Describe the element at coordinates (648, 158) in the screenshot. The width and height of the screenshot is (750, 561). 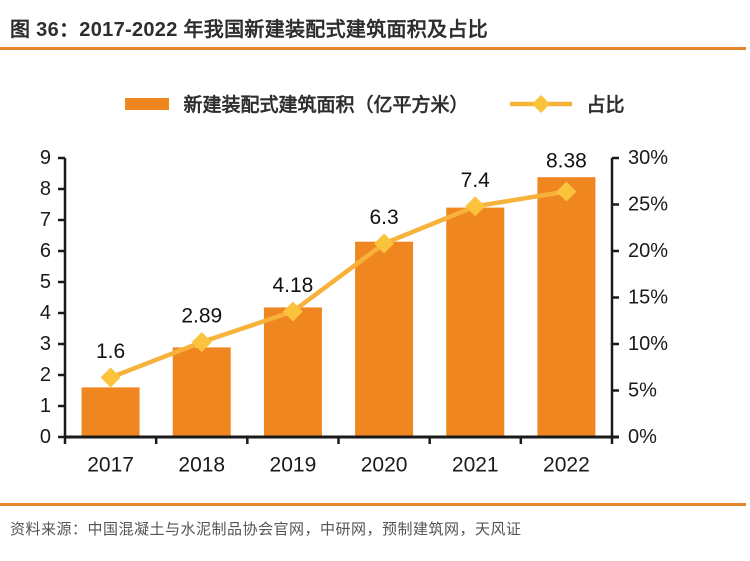
I see `right-tick-label: 30%` at that location.